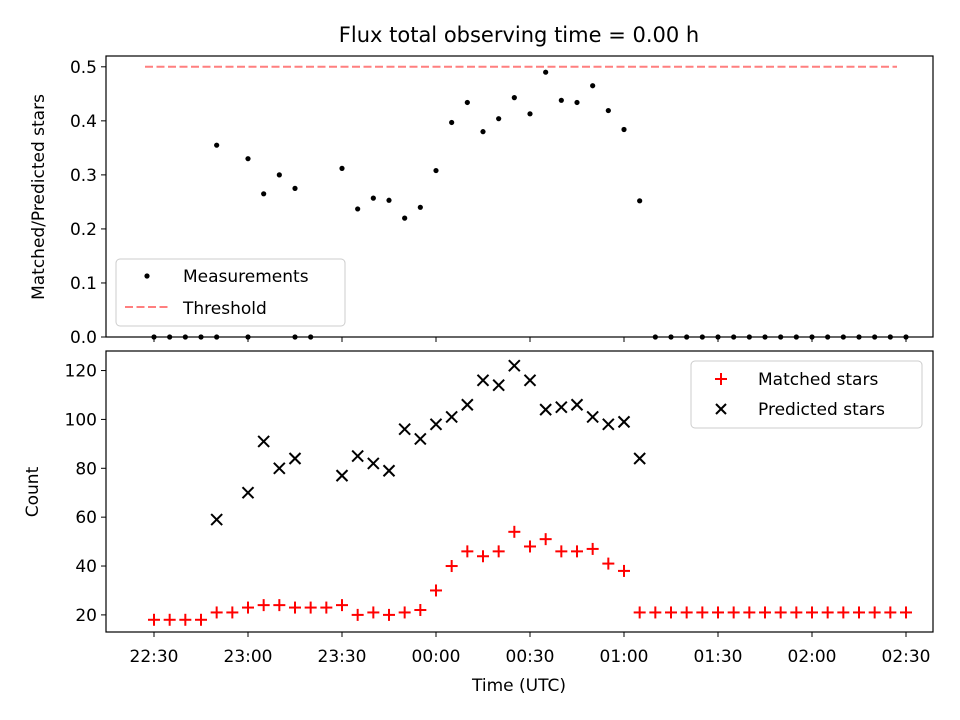 Image resolution: width=960 pixels, height=720 pixels. Describe the element at coordinates (33, 491) in the screenshot. I see `bottom-y-axis-label: Count` at that location.